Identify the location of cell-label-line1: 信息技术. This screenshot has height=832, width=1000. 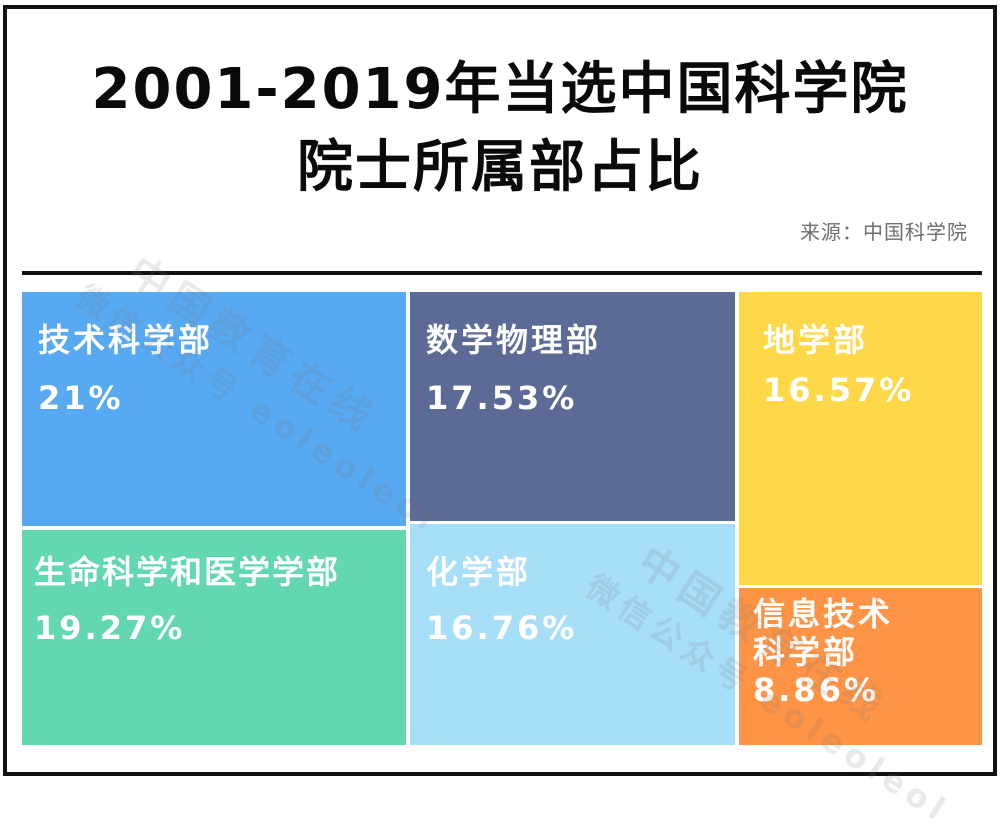
(823, 614).